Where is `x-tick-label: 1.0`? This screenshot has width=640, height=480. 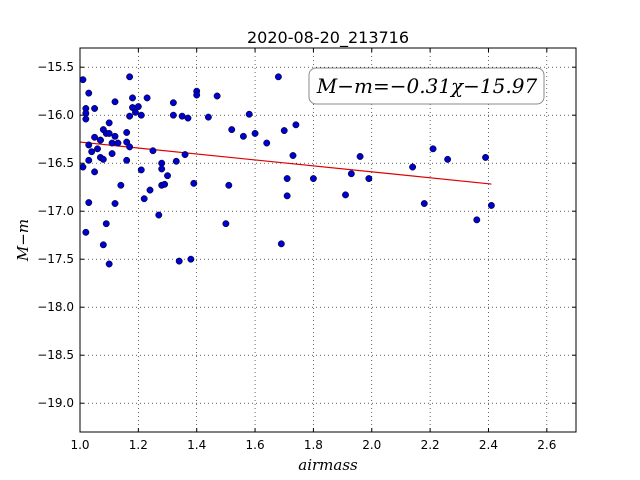 x-tick-label: 1.0 is located at coordinates (79, 445).